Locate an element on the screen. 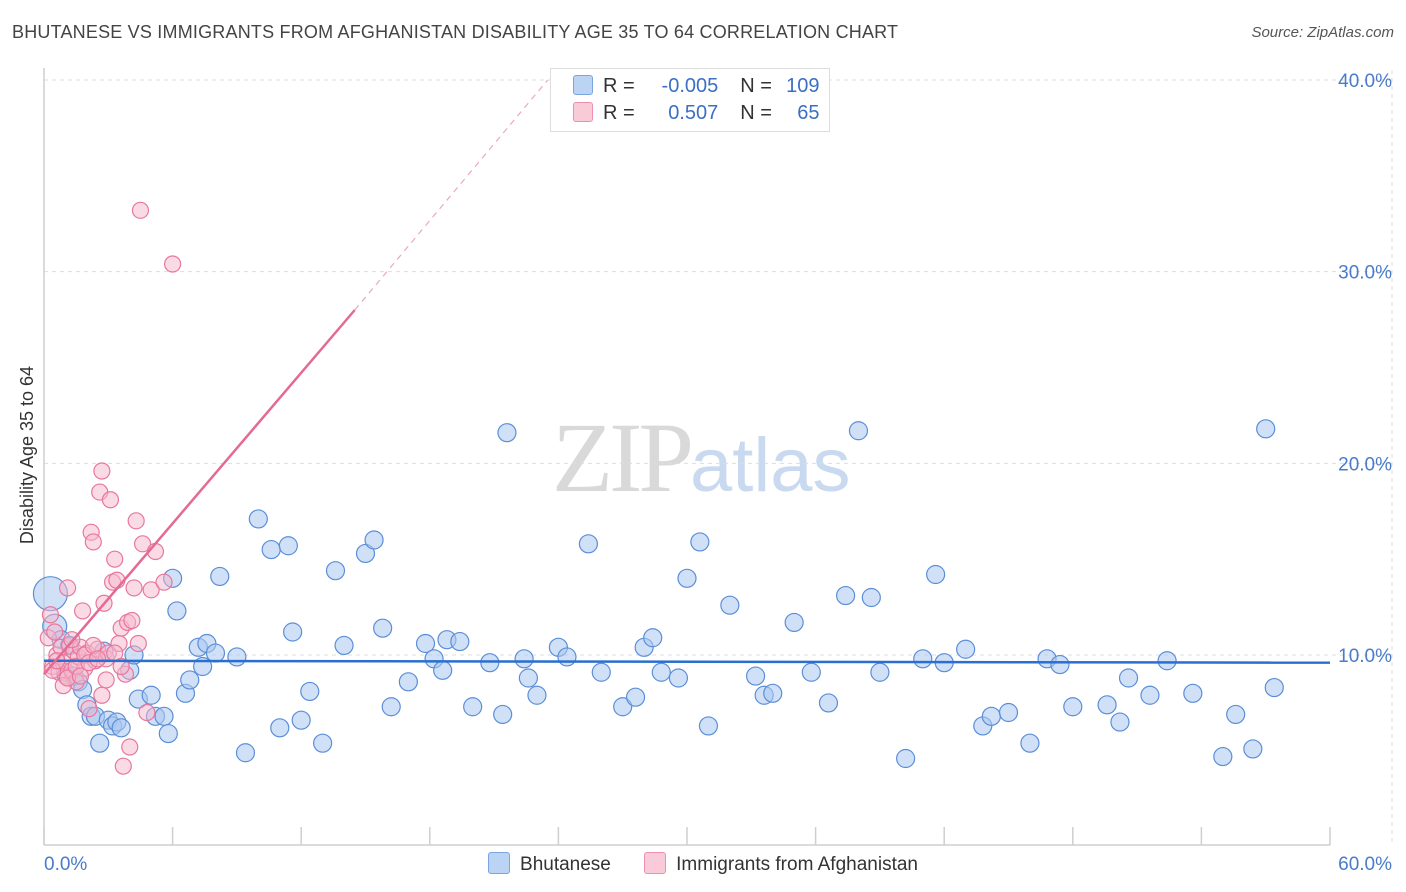 This screenshot has height=892, width=1406. legend-r-value: 0.507 is located at coordinates (693, 113).